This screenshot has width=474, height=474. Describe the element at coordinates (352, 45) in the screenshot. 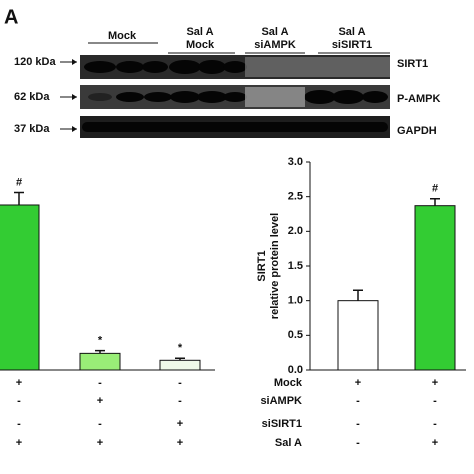

I see `column-label: siSIRT1` at that location.